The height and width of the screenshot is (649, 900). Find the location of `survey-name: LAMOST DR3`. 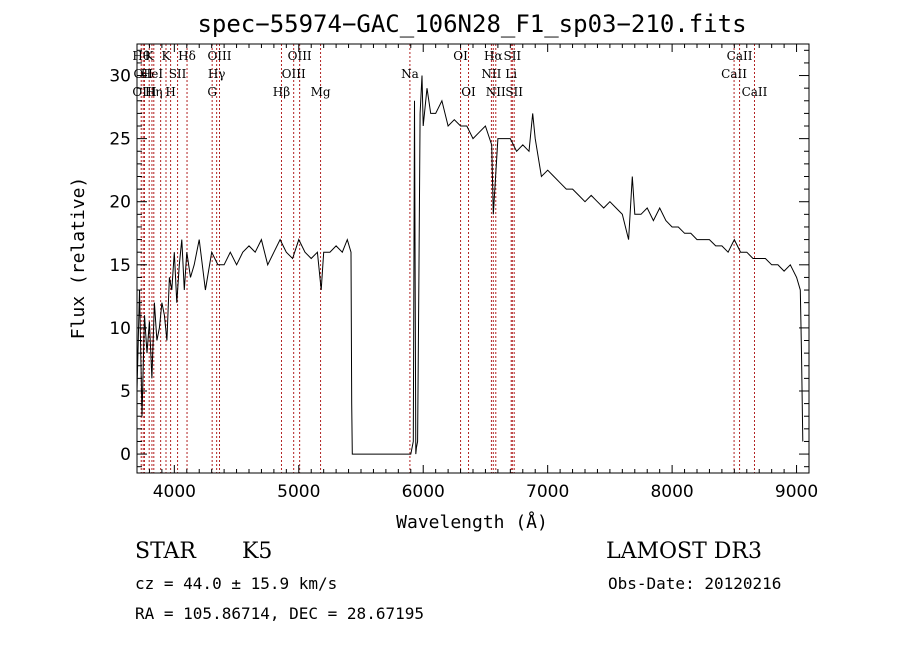

survey-name: LAMOST DR3 is located at coordinates (684, 551).